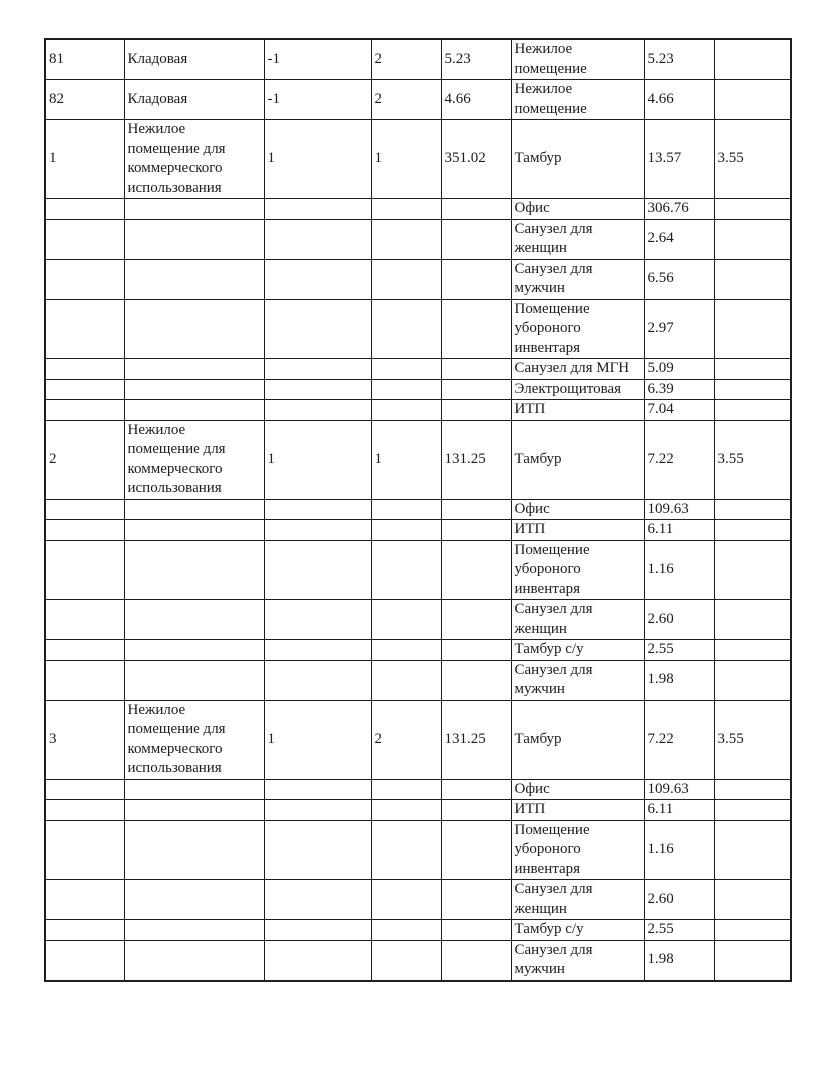 Image resolution: width=835 pixels, height=1080 pixels. I want to click on table-row: Офис 306.76, so click(418, 209).